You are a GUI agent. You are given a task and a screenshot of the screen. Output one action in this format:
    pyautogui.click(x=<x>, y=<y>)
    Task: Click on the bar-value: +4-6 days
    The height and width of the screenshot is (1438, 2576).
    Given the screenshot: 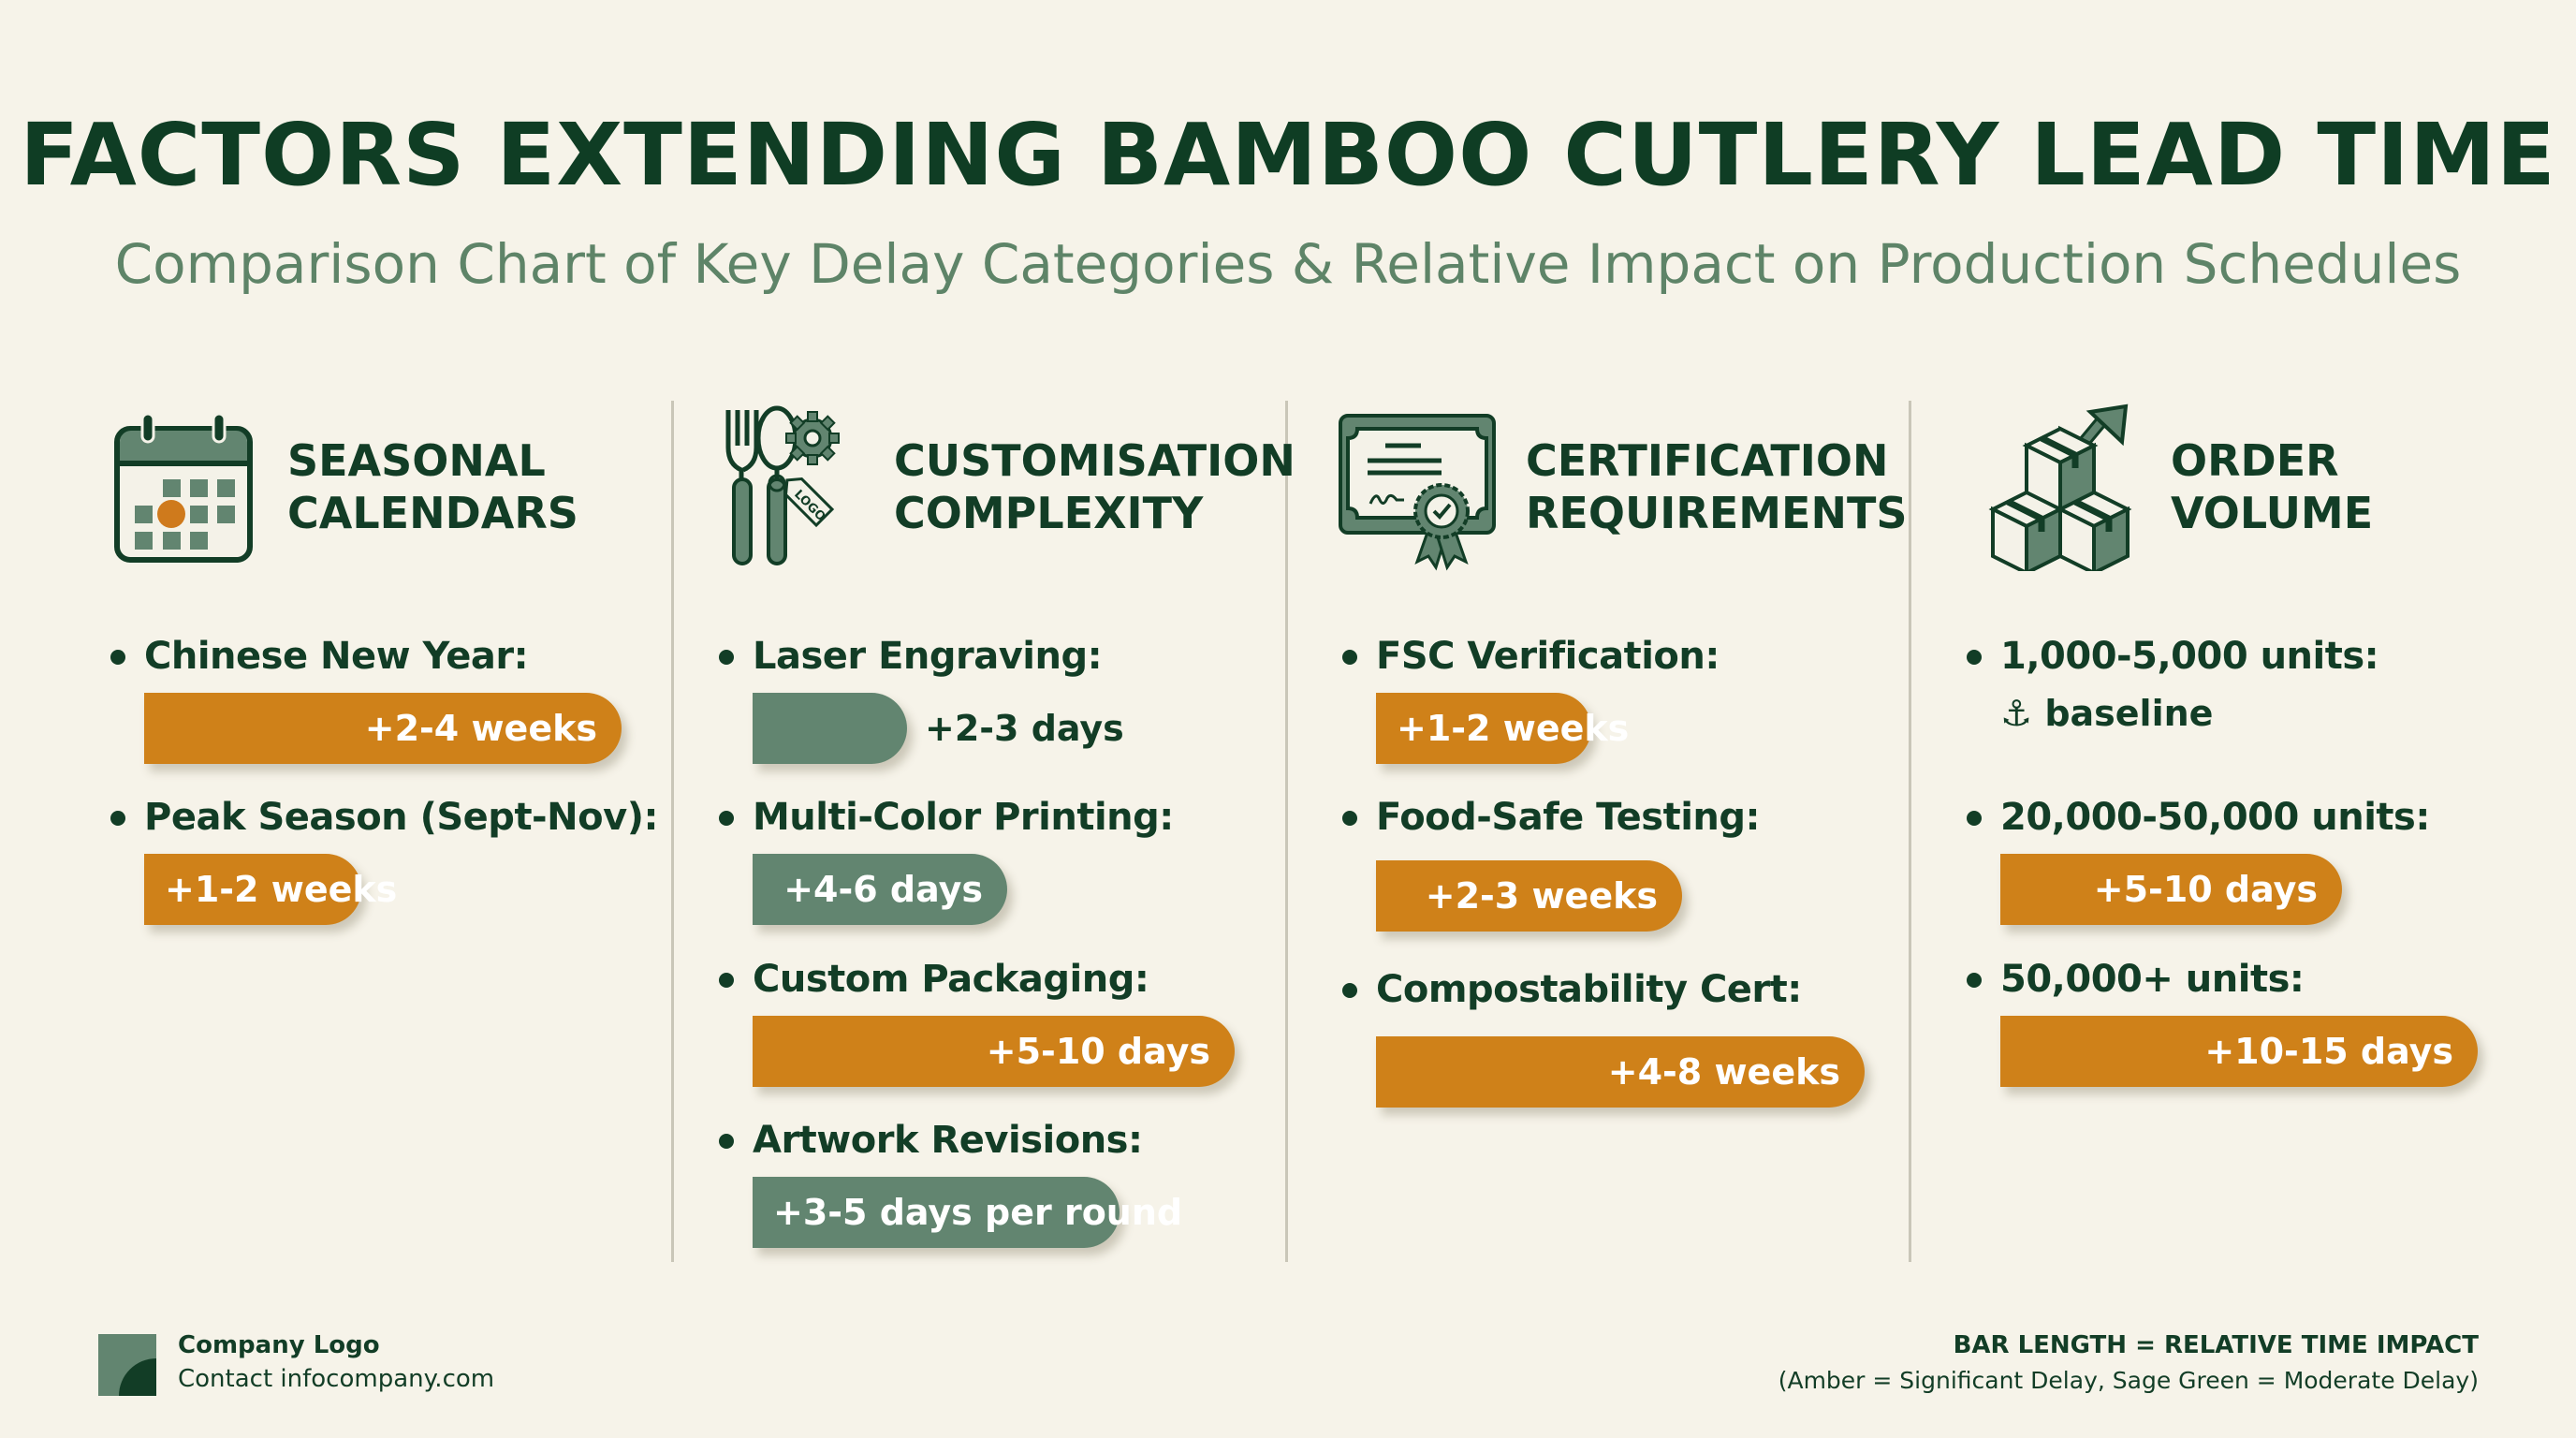 What is the action you would take?
    pyautogui.click(x=883, y=889)
    